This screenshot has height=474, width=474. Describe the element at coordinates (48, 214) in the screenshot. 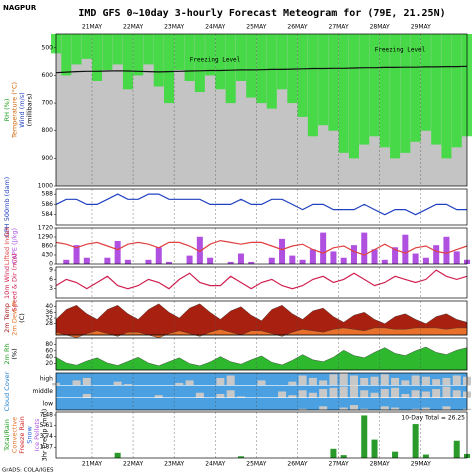

I see `y-tick-label: 584` at that location.